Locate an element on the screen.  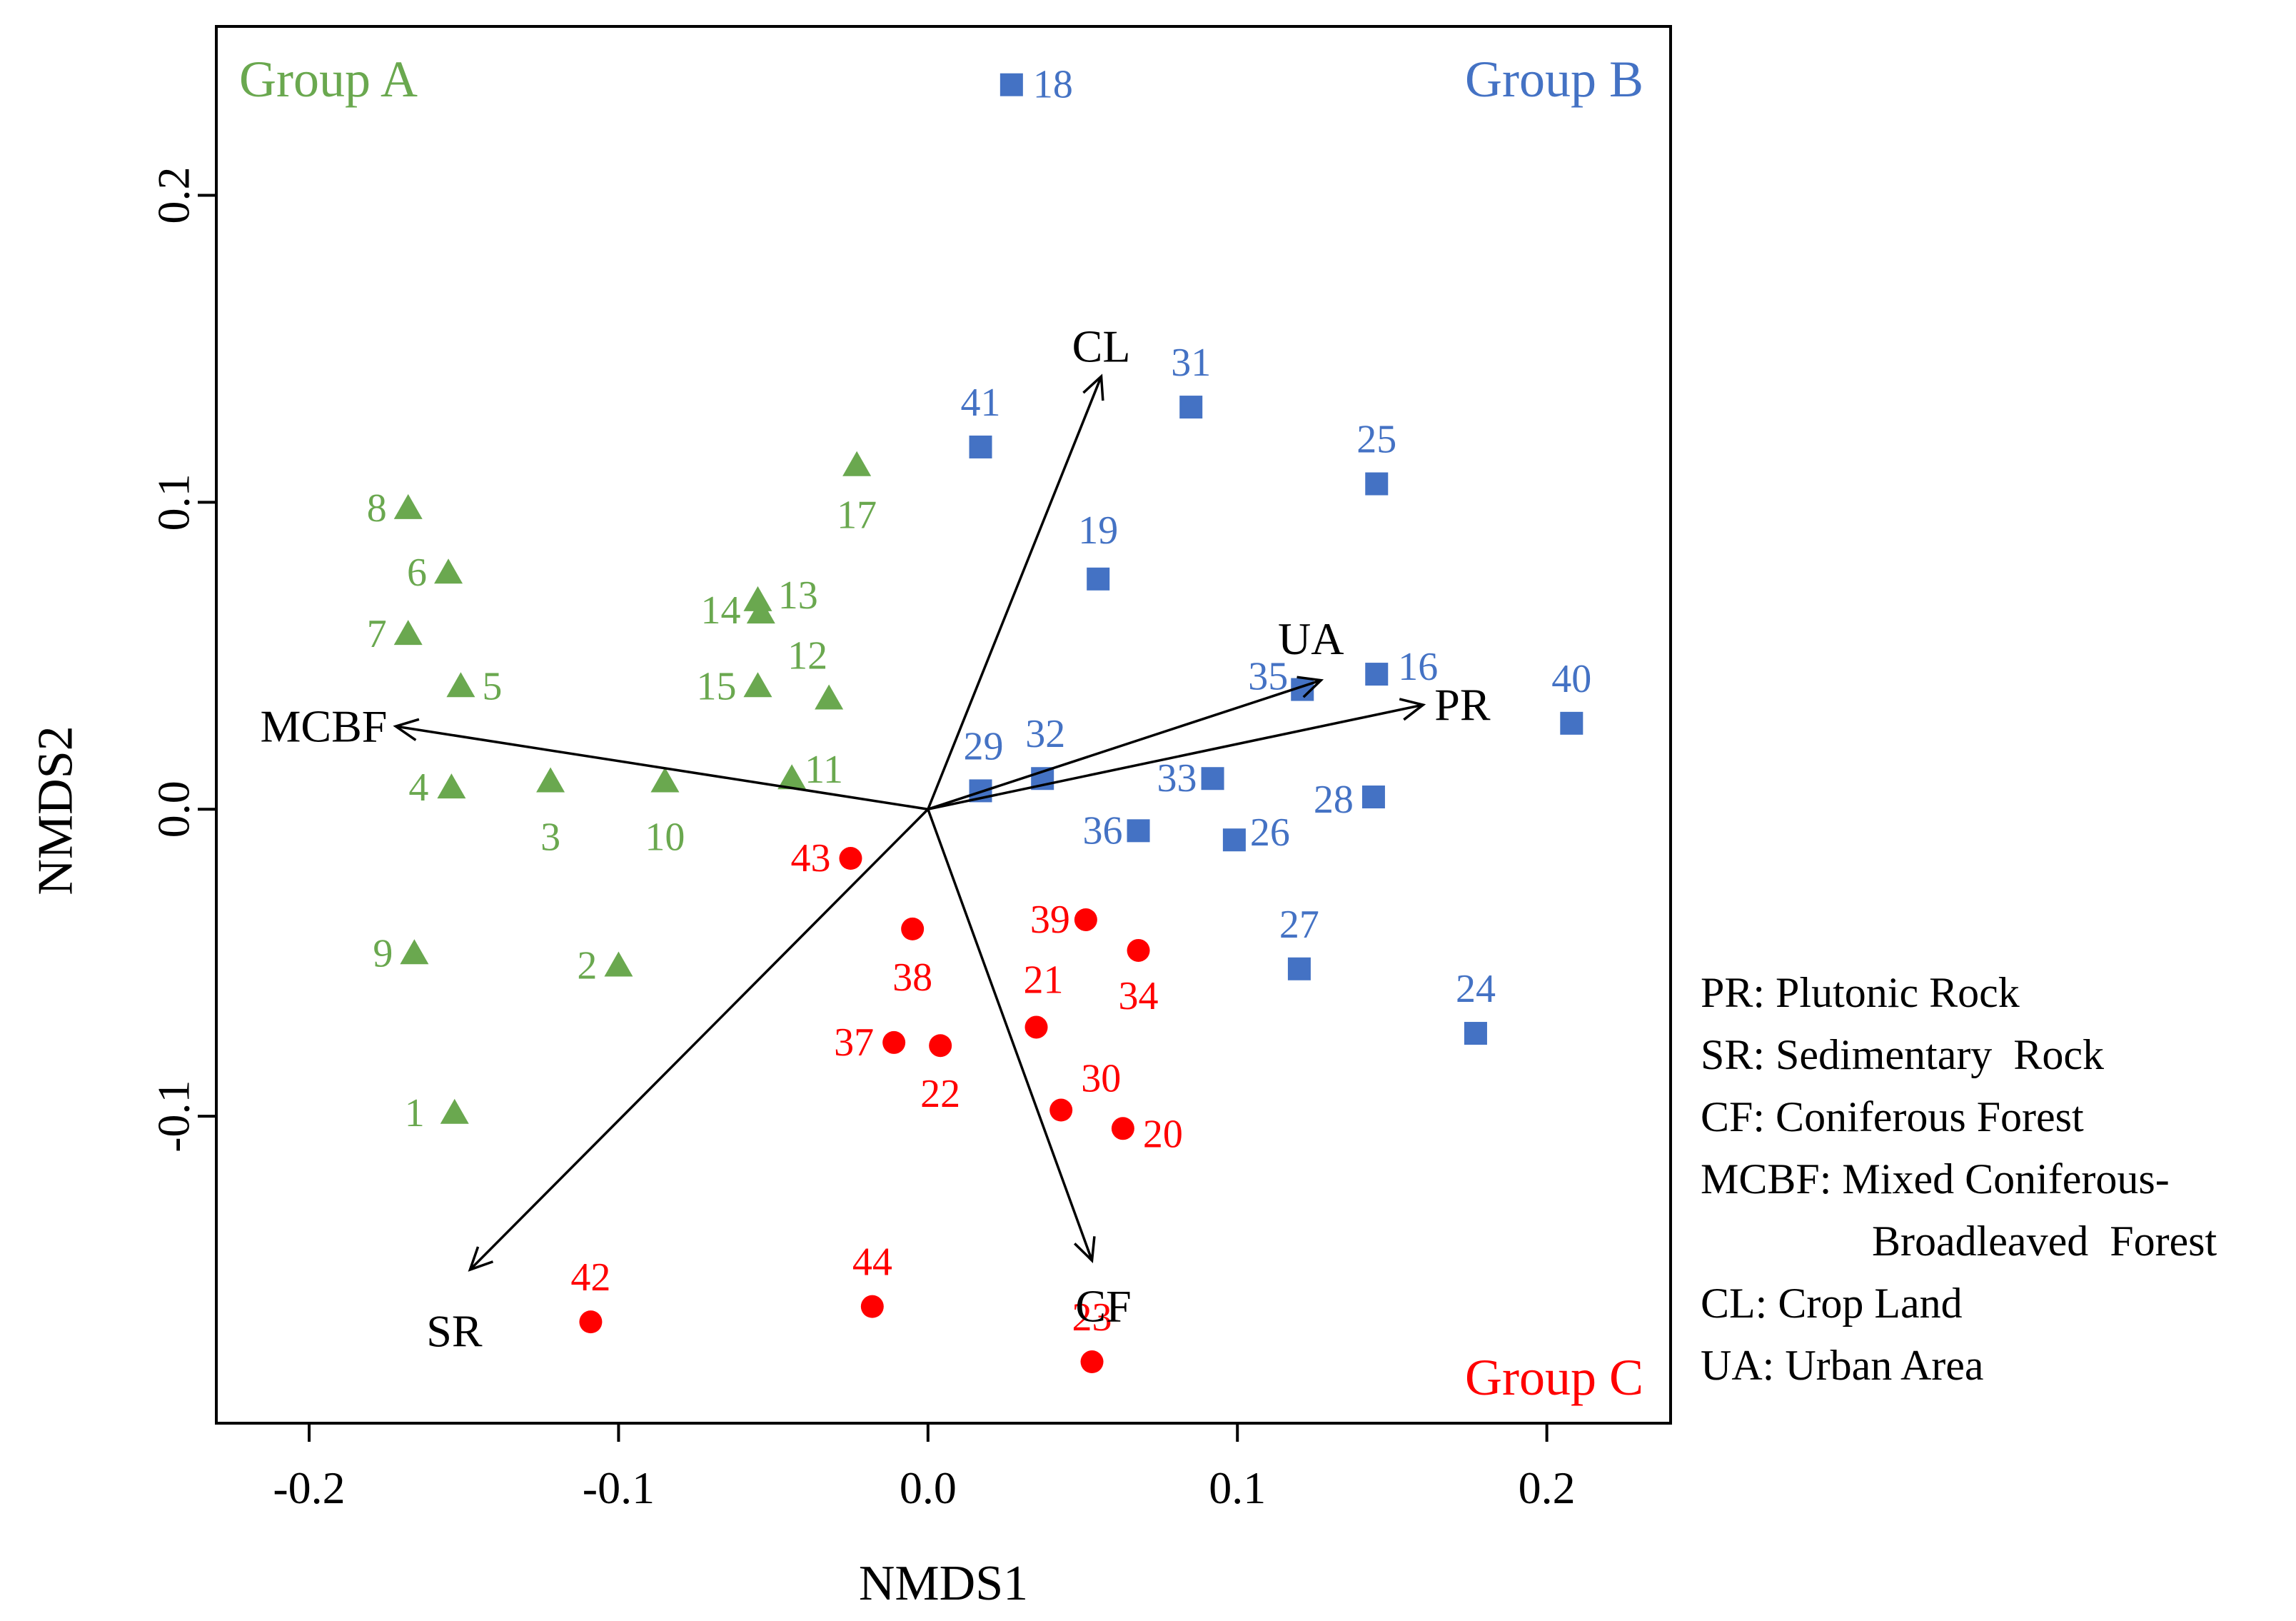
group-b-point-label-33: 33 is located at coordinates (1177, 779).